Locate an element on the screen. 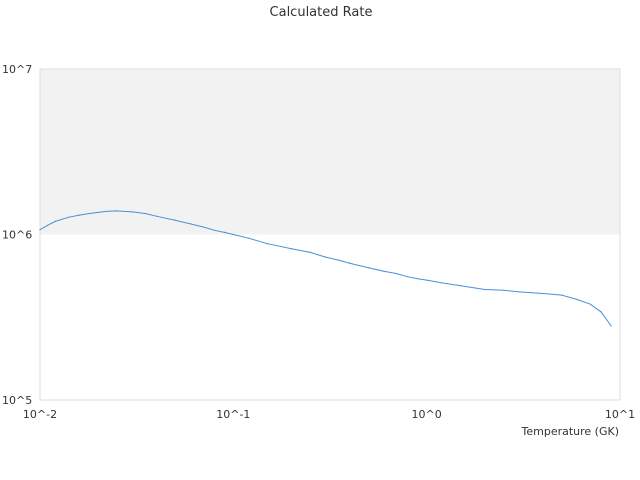  chart-title: Calculated Rate is located at coordinates (321, 12).